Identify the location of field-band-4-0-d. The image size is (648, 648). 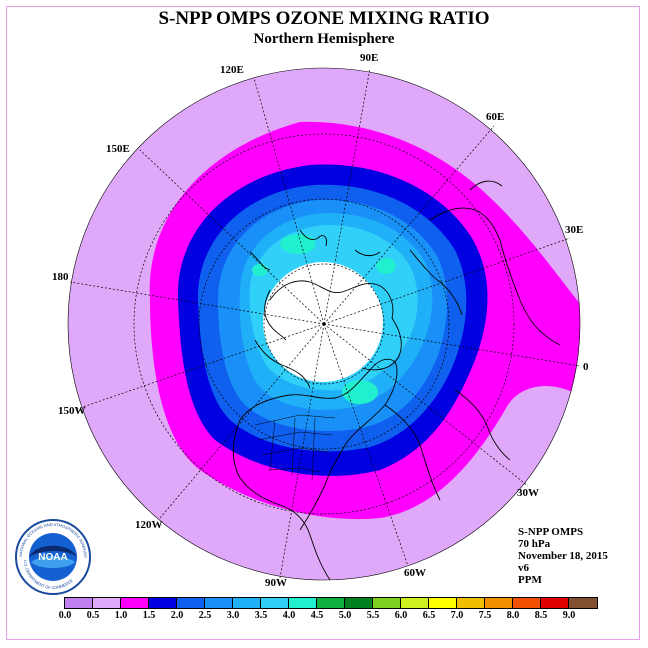
(260, 270).